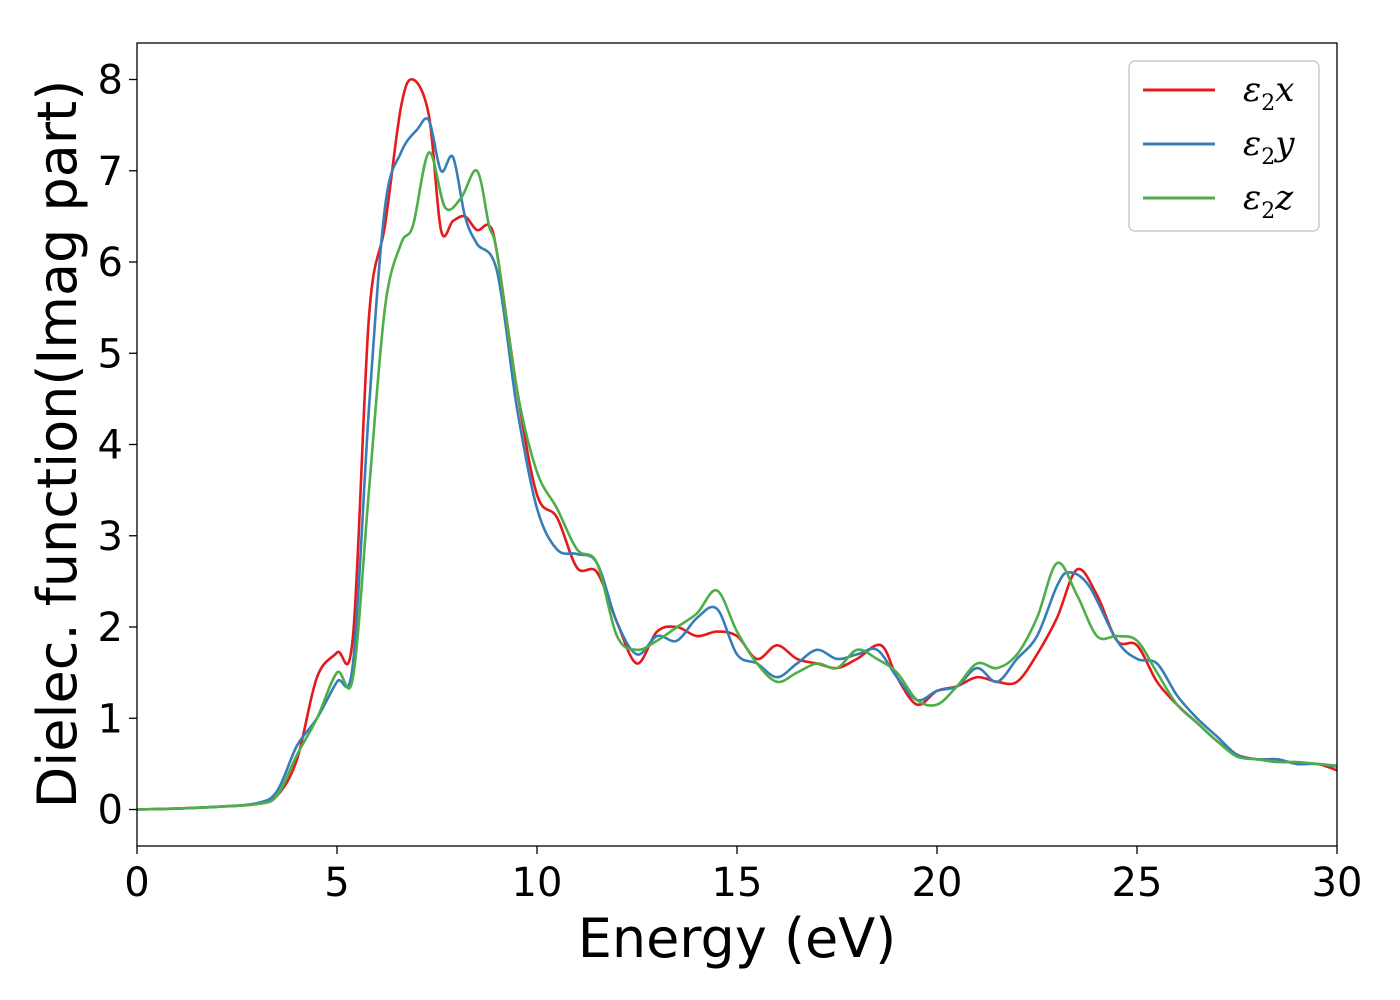 This screenshot has height=1000, width=1400. What do you see at coordinates (110, 172) in the screenshot?
I see `y-tick-label: 7` at bounding box center [110, 172].